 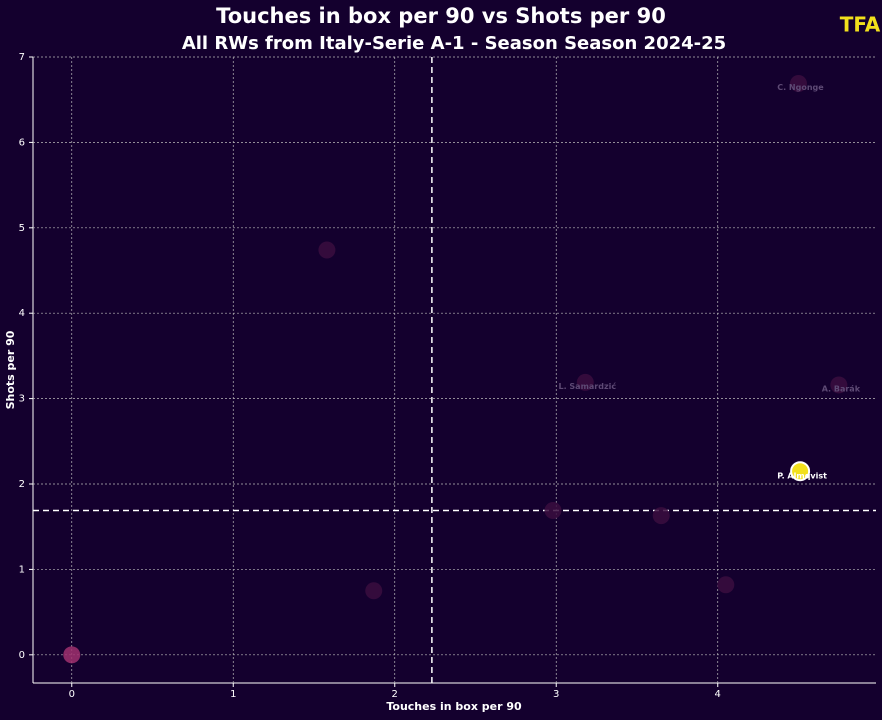 I want to click on y-tick-label: 0, so click(x=22, y=655).